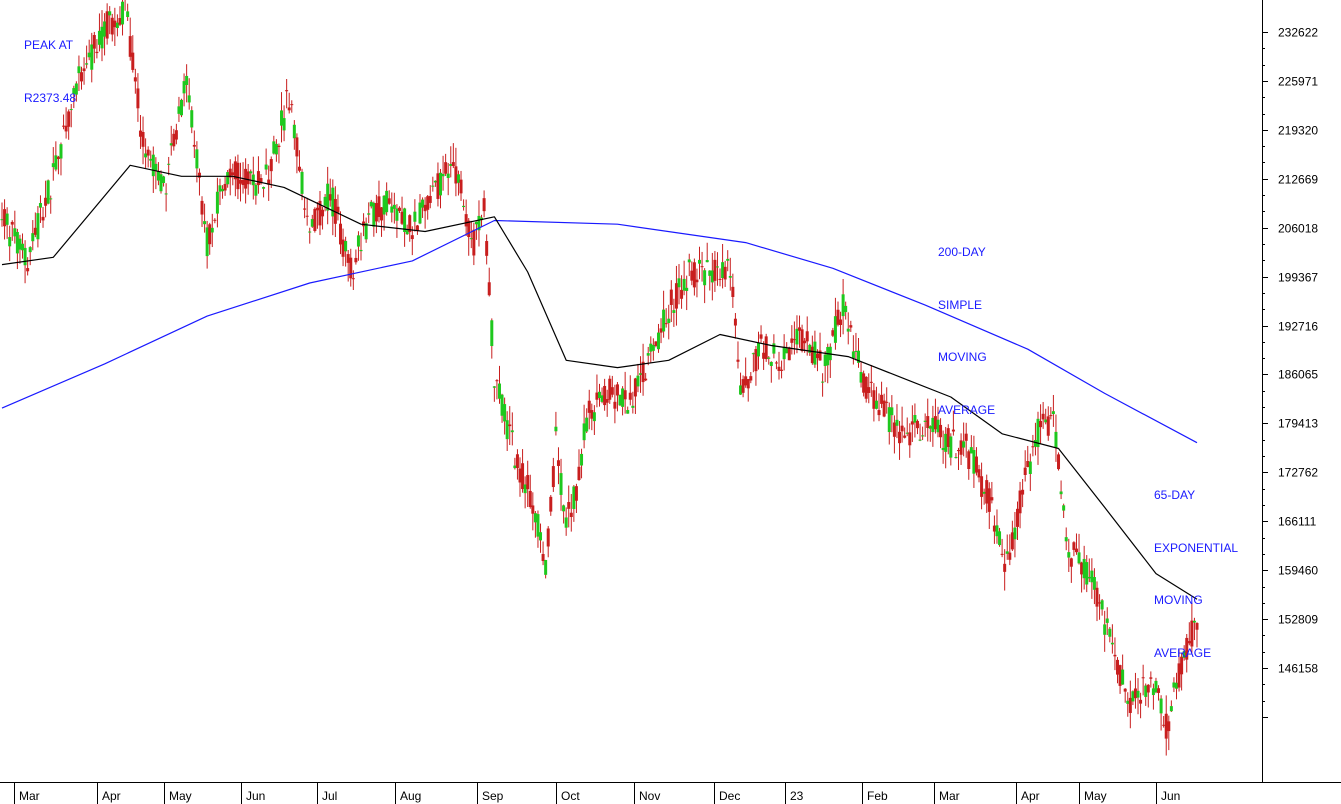  Describe the element at coordinates (877, 796) in the screenshot. I see `x-tick-label: Feb` at that location.